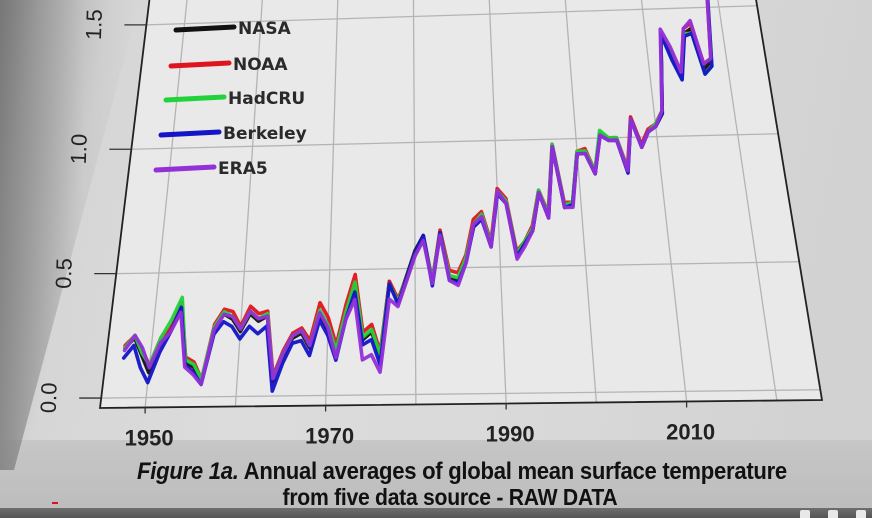 The image size is (872, 518). Describe the element at coordinates (265, 29) in the screenshot. I see `legend-label: NASA` at that location.